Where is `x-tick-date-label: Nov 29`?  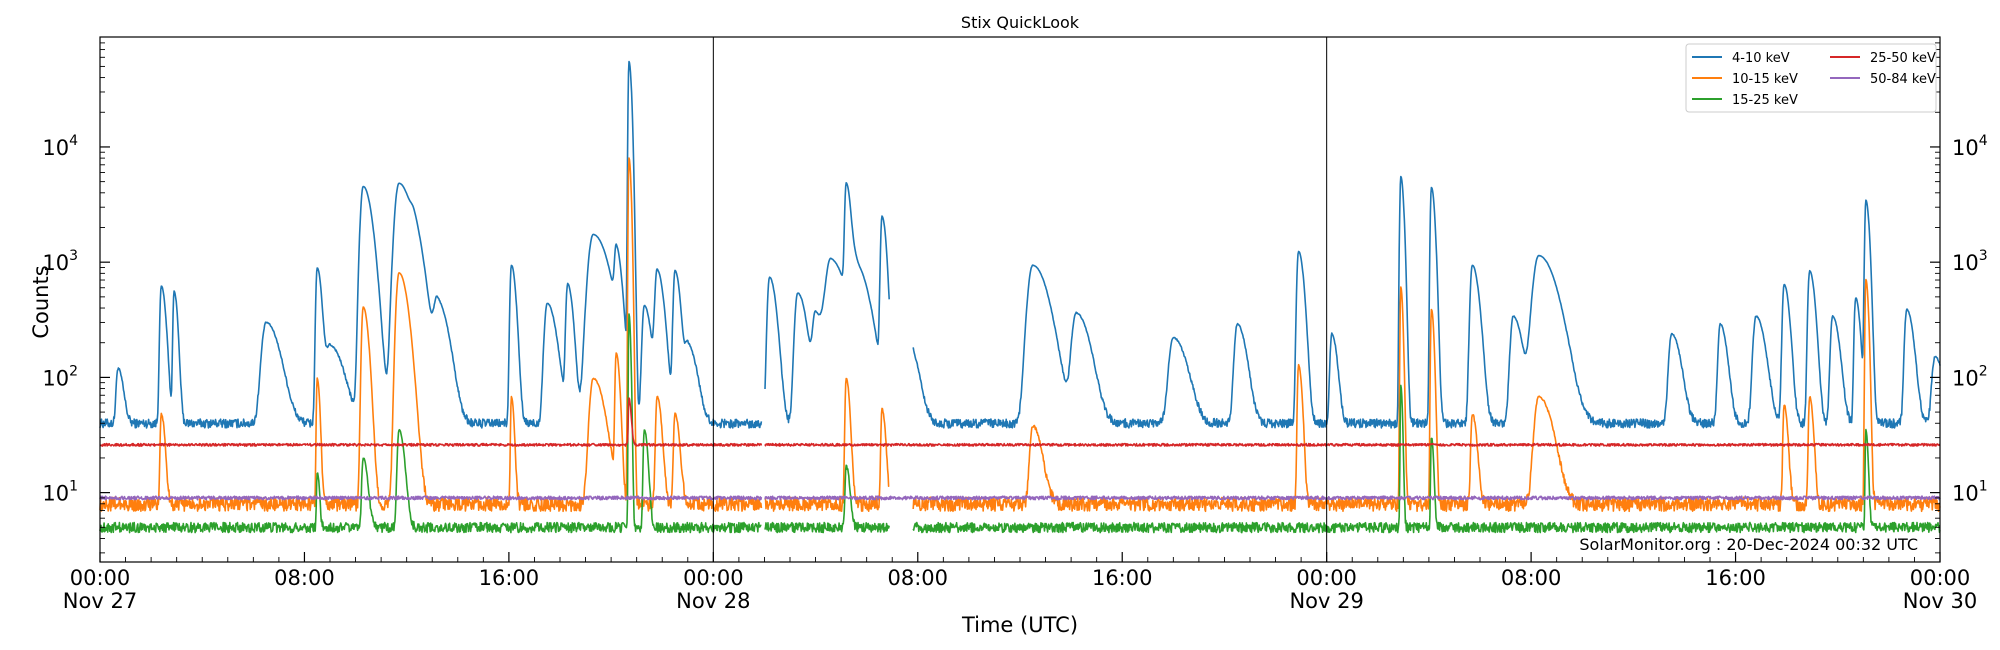
x-tick-date-label: Nov 29 is located at coordinates (1326, 601).